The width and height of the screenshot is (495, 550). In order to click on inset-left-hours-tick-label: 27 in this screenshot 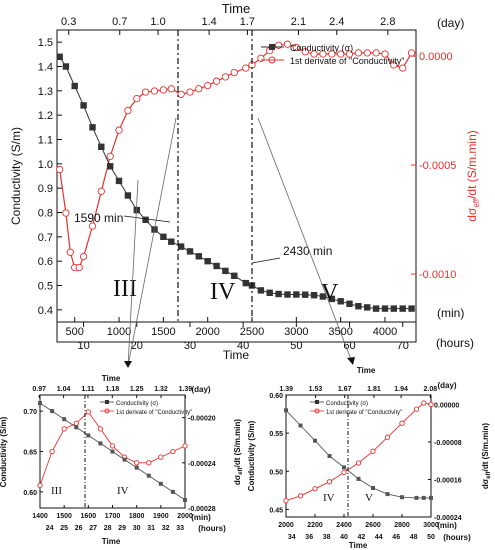, I will do `click(93, 528)`.